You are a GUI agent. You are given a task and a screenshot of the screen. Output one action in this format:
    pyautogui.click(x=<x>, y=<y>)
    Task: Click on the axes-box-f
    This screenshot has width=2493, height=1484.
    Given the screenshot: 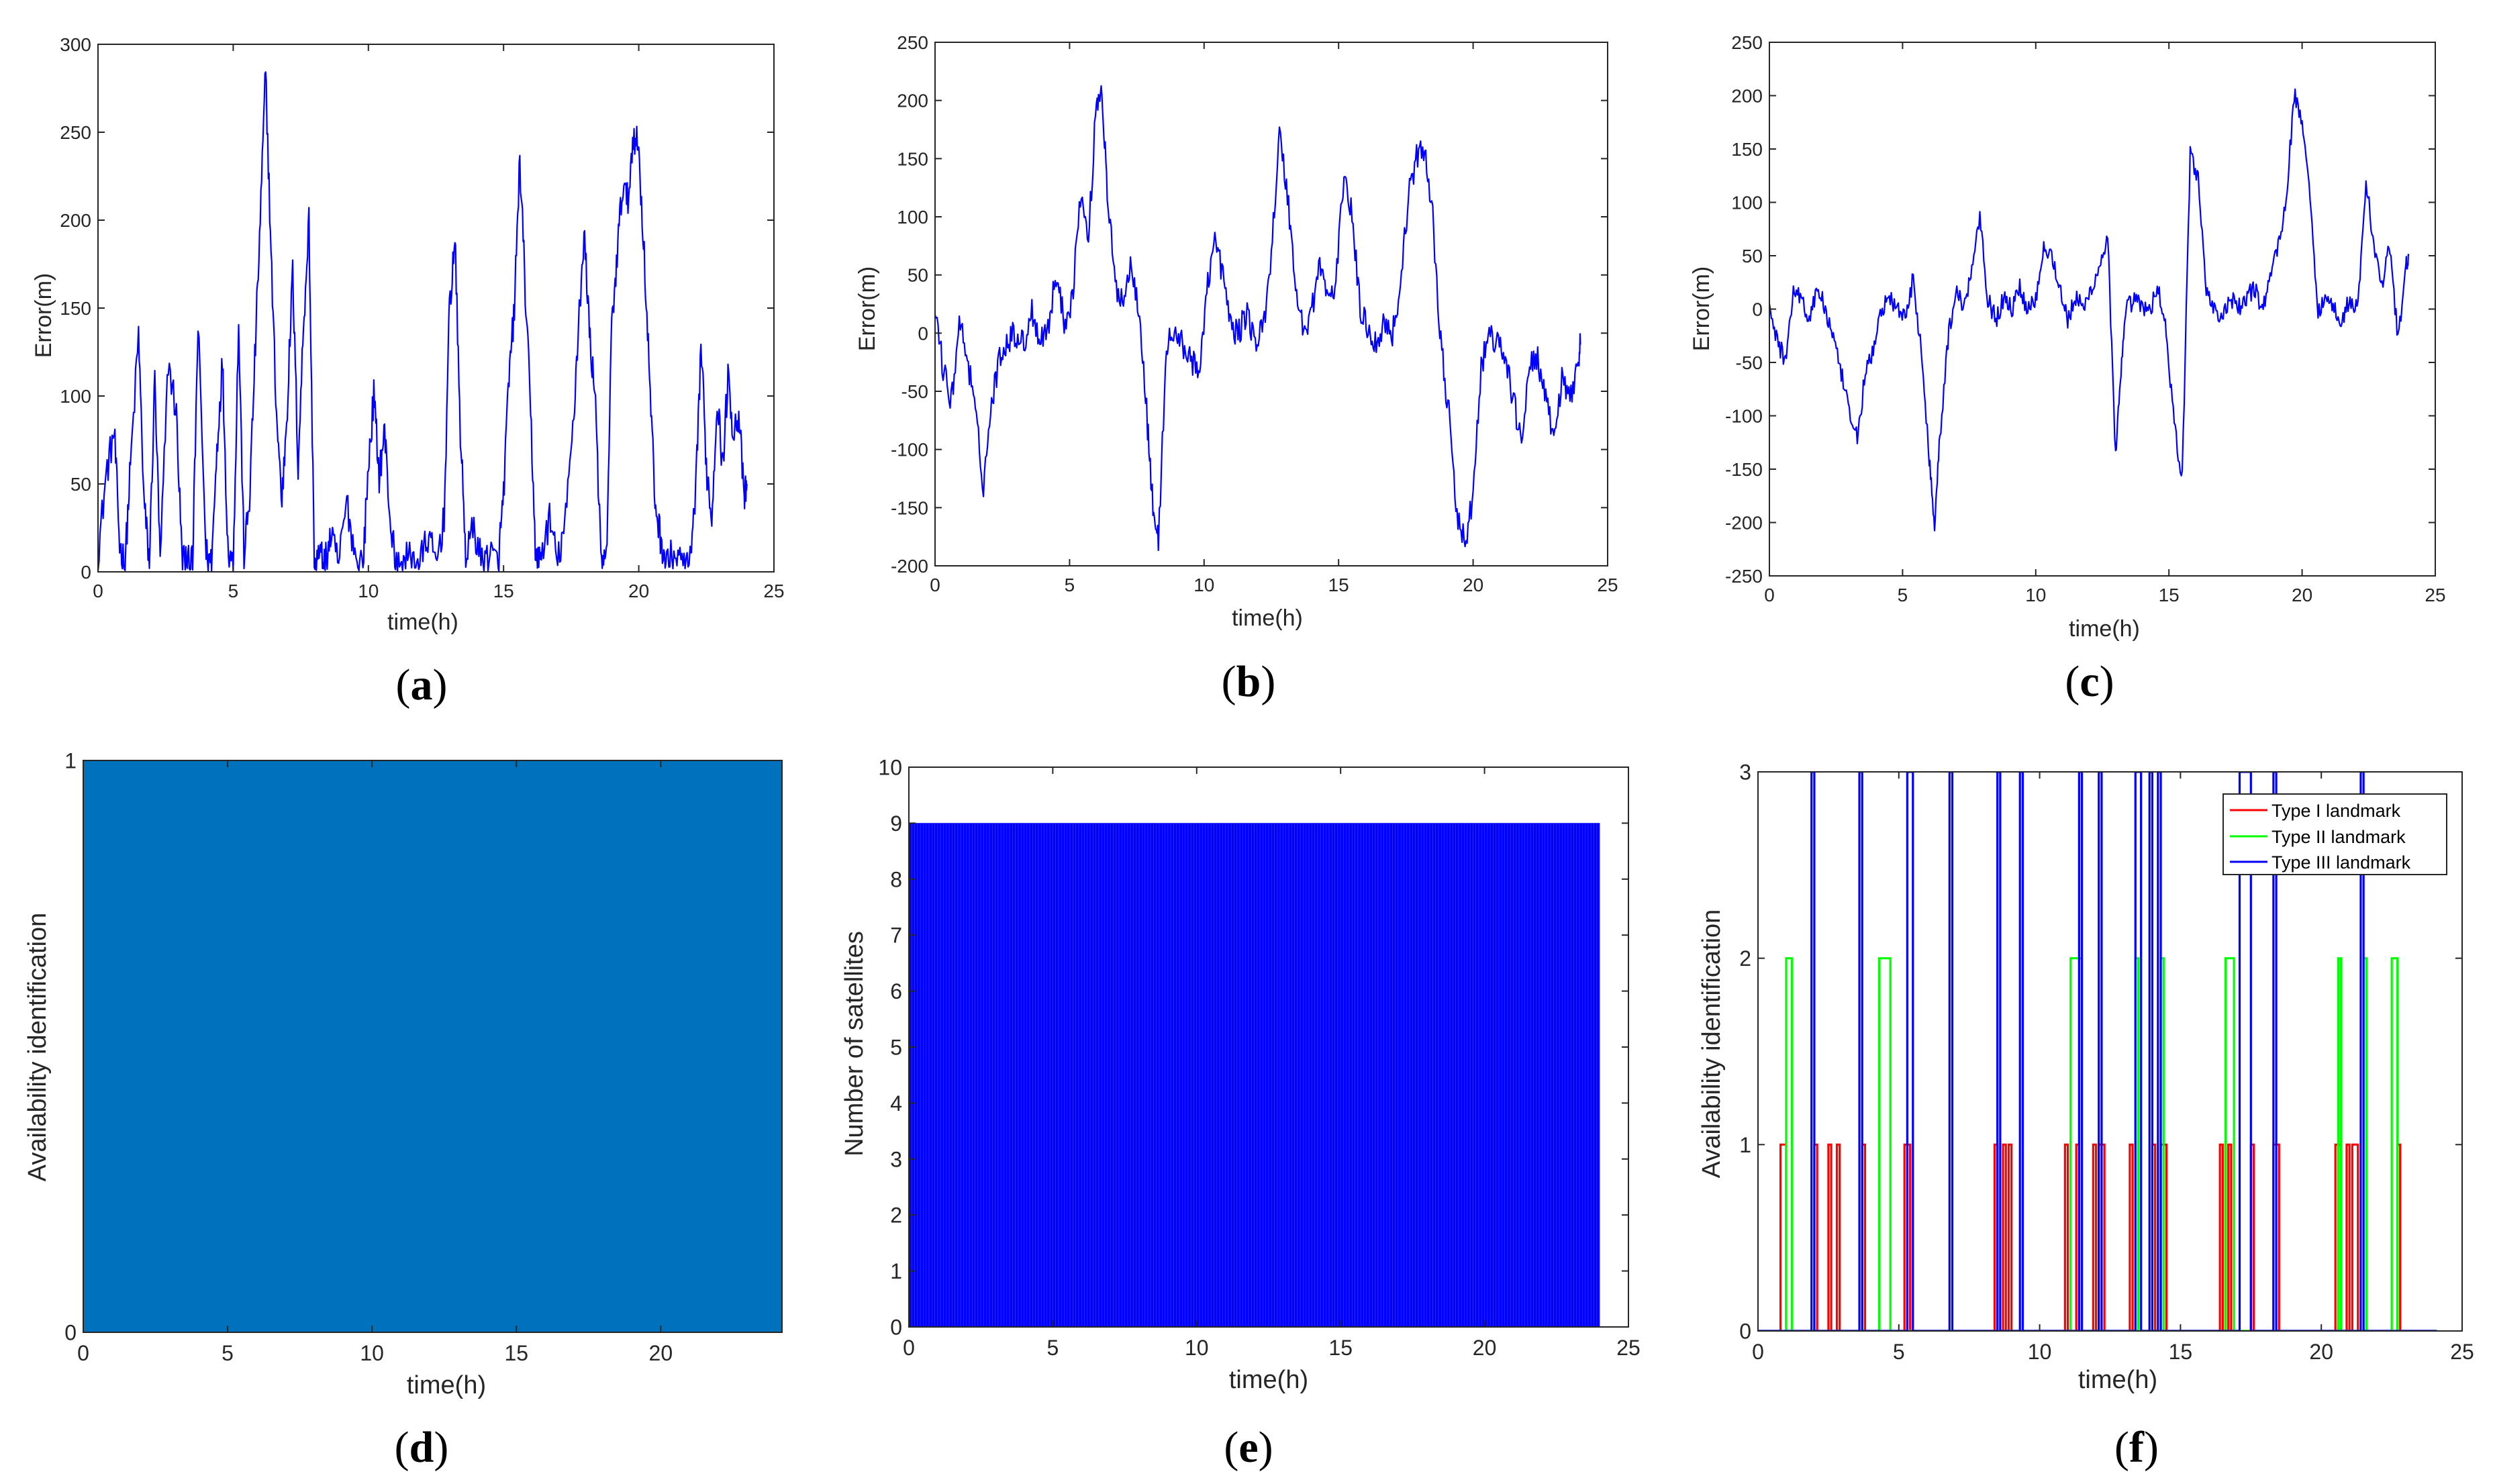 What is the action you would take?
    pyautogui.click(x=2110, y=1052)
    